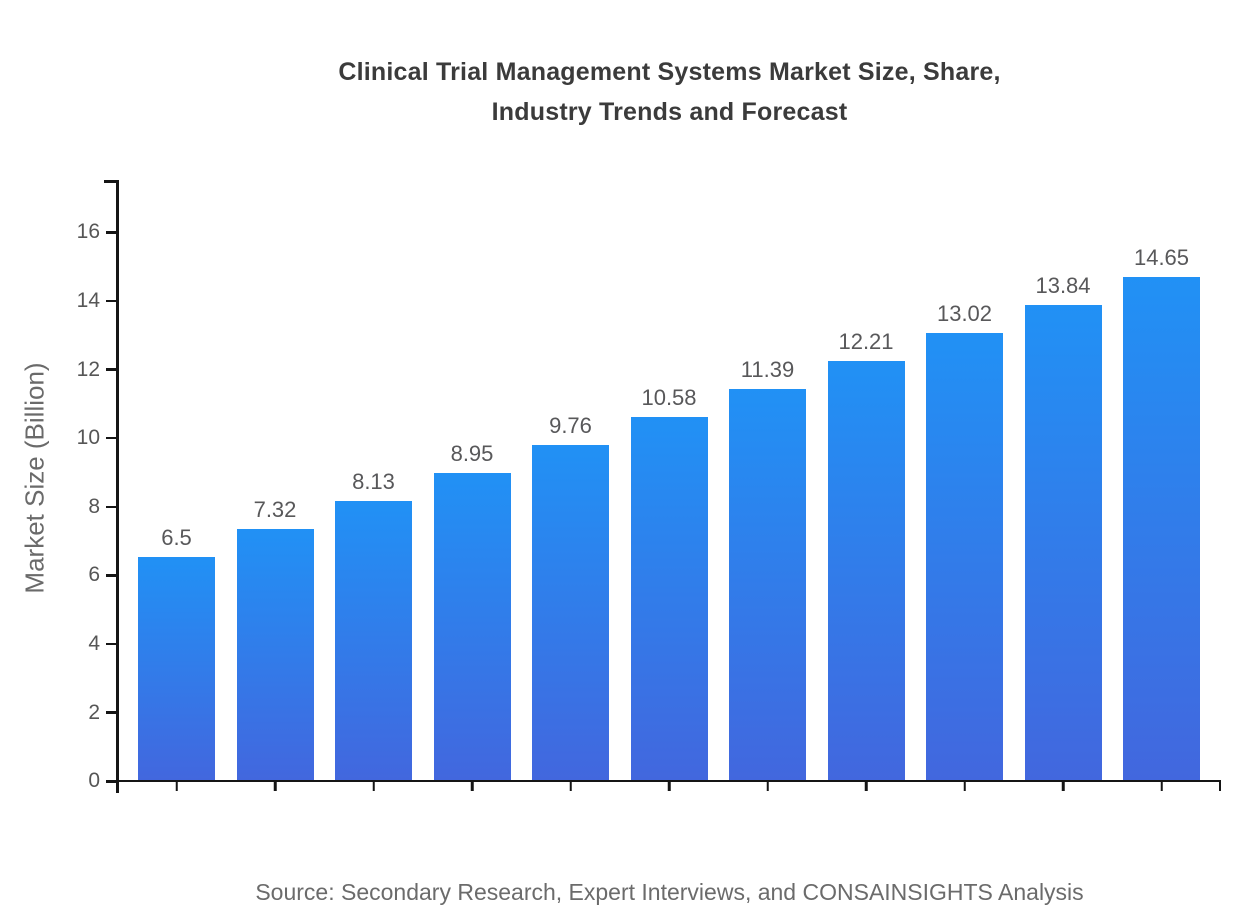 This screenshot has width=1260, height=920. Describe the element at coordinates (669, 598) in the screenshot. I see `bar-2028` at that location.